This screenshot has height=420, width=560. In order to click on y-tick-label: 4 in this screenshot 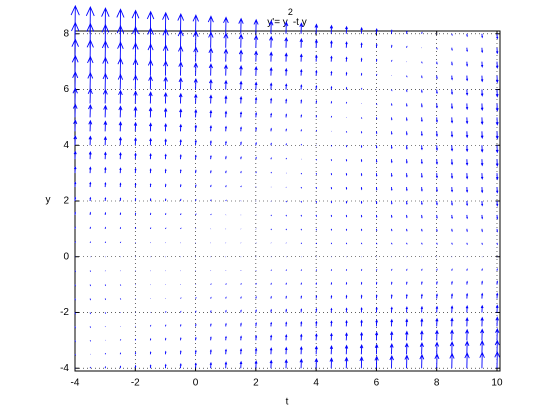, I will do `click(66, 145)`.